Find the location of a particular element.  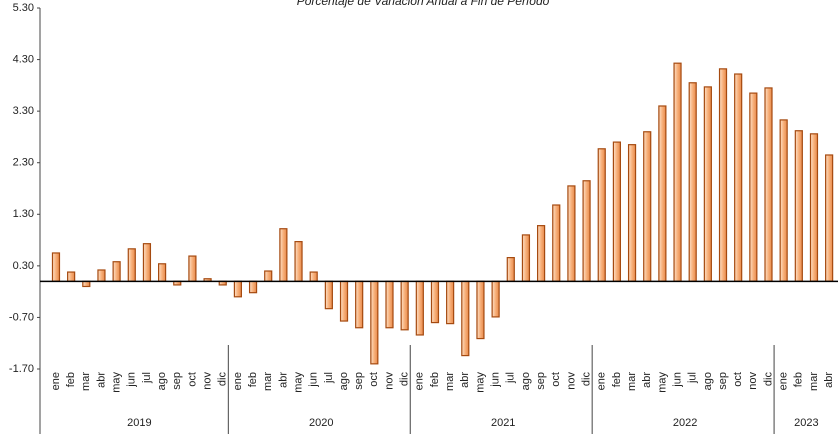

y-tick-label: 2.30 is located at coordinates (23, 163).